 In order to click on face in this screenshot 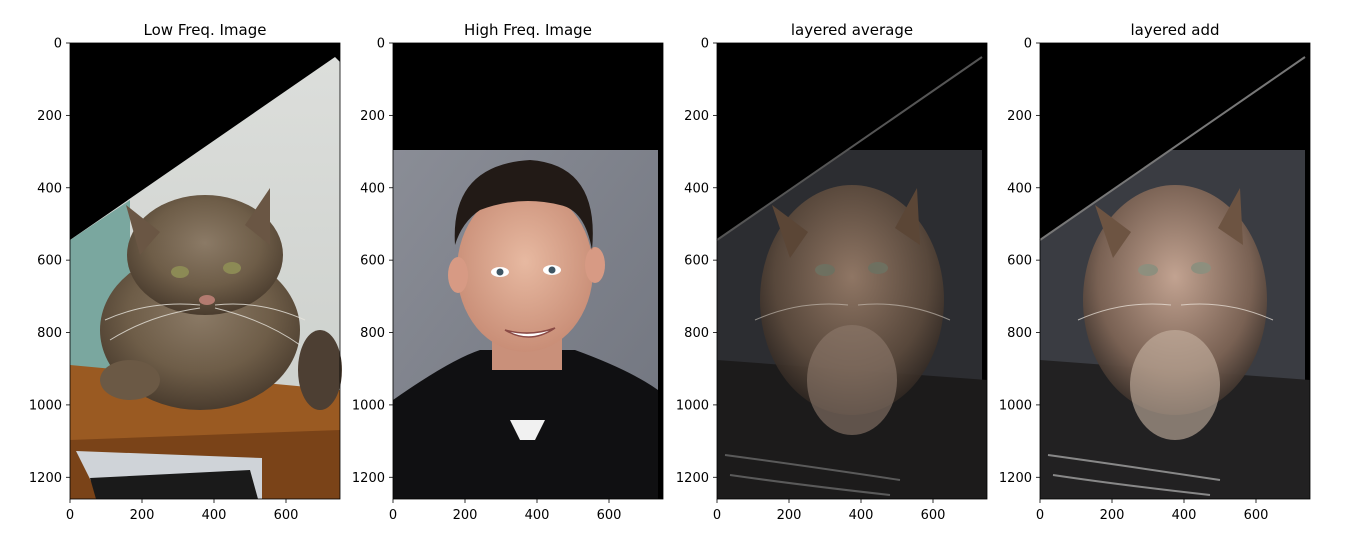, I will do `click(525, 270)`.